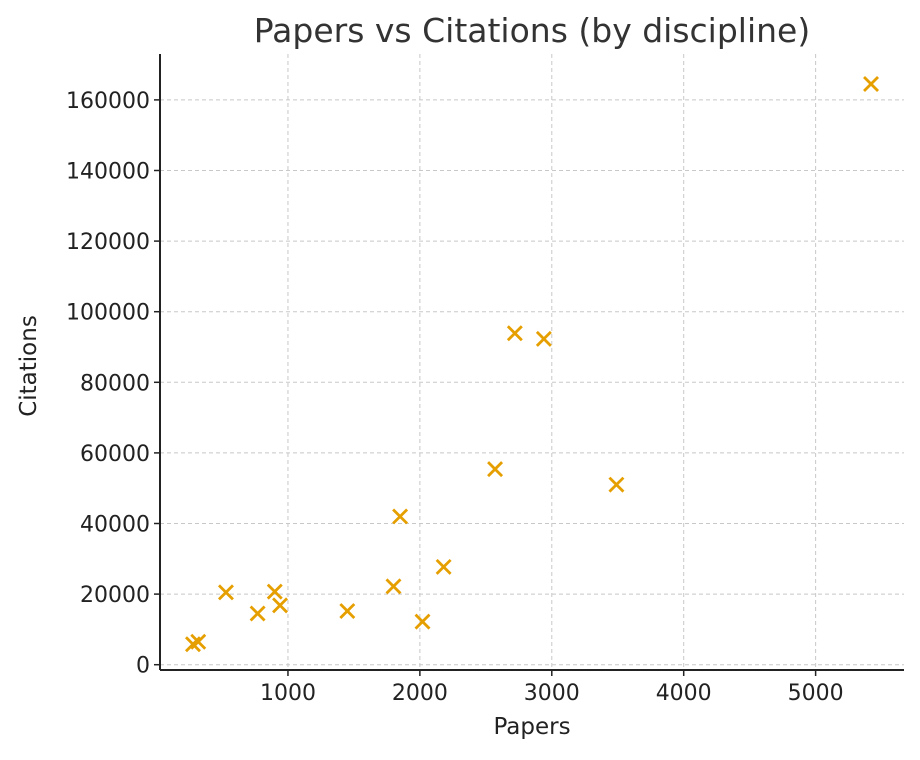  I want to click on y-tick-label: 20000, so click(115, 595).